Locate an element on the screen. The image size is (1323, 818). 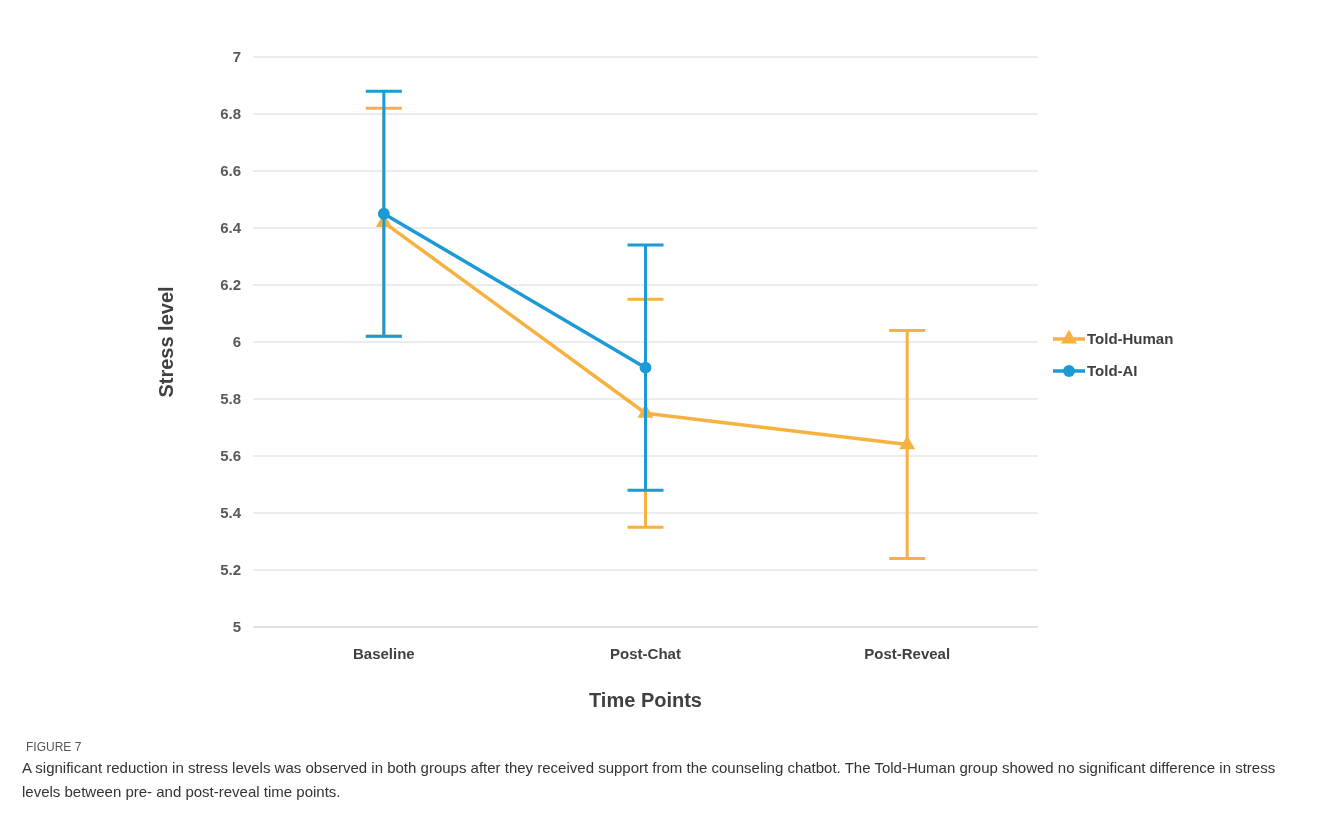
y-tick-label: 6.4 is located at coordinates (231, 228).